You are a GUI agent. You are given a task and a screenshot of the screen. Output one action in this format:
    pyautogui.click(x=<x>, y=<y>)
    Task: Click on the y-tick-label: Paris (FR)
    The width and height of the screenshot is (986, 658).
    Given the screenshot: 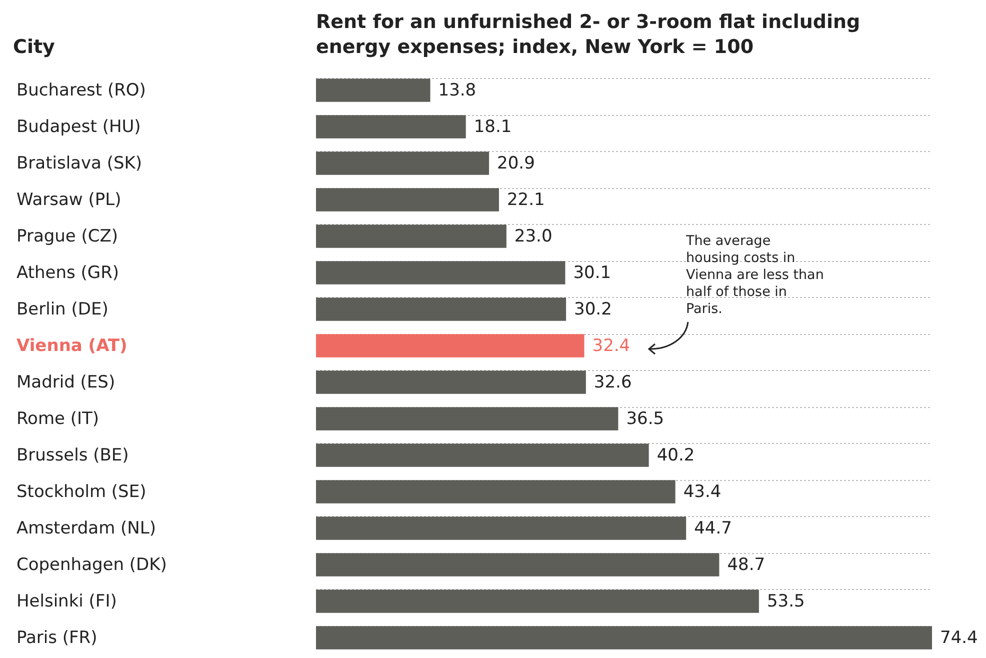 What is the action you would take?
    pyautogui.click(x=57, y=638)
    